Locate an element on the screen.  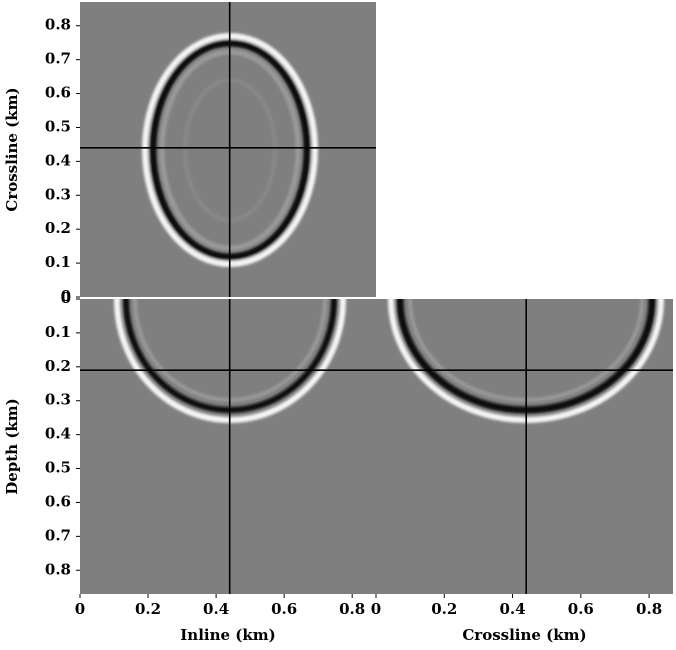
x-axis-title: Inline (km) is located at coordinates (227, 635).